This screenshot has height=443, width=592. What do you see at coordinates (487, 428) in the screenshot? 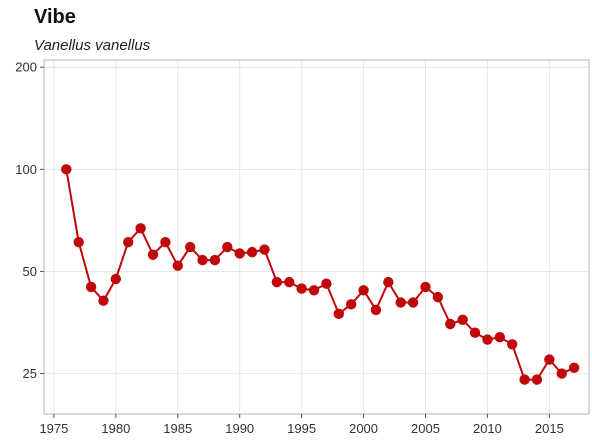
I see `x-tick-label: 2010` at bounding box center [487, 428].